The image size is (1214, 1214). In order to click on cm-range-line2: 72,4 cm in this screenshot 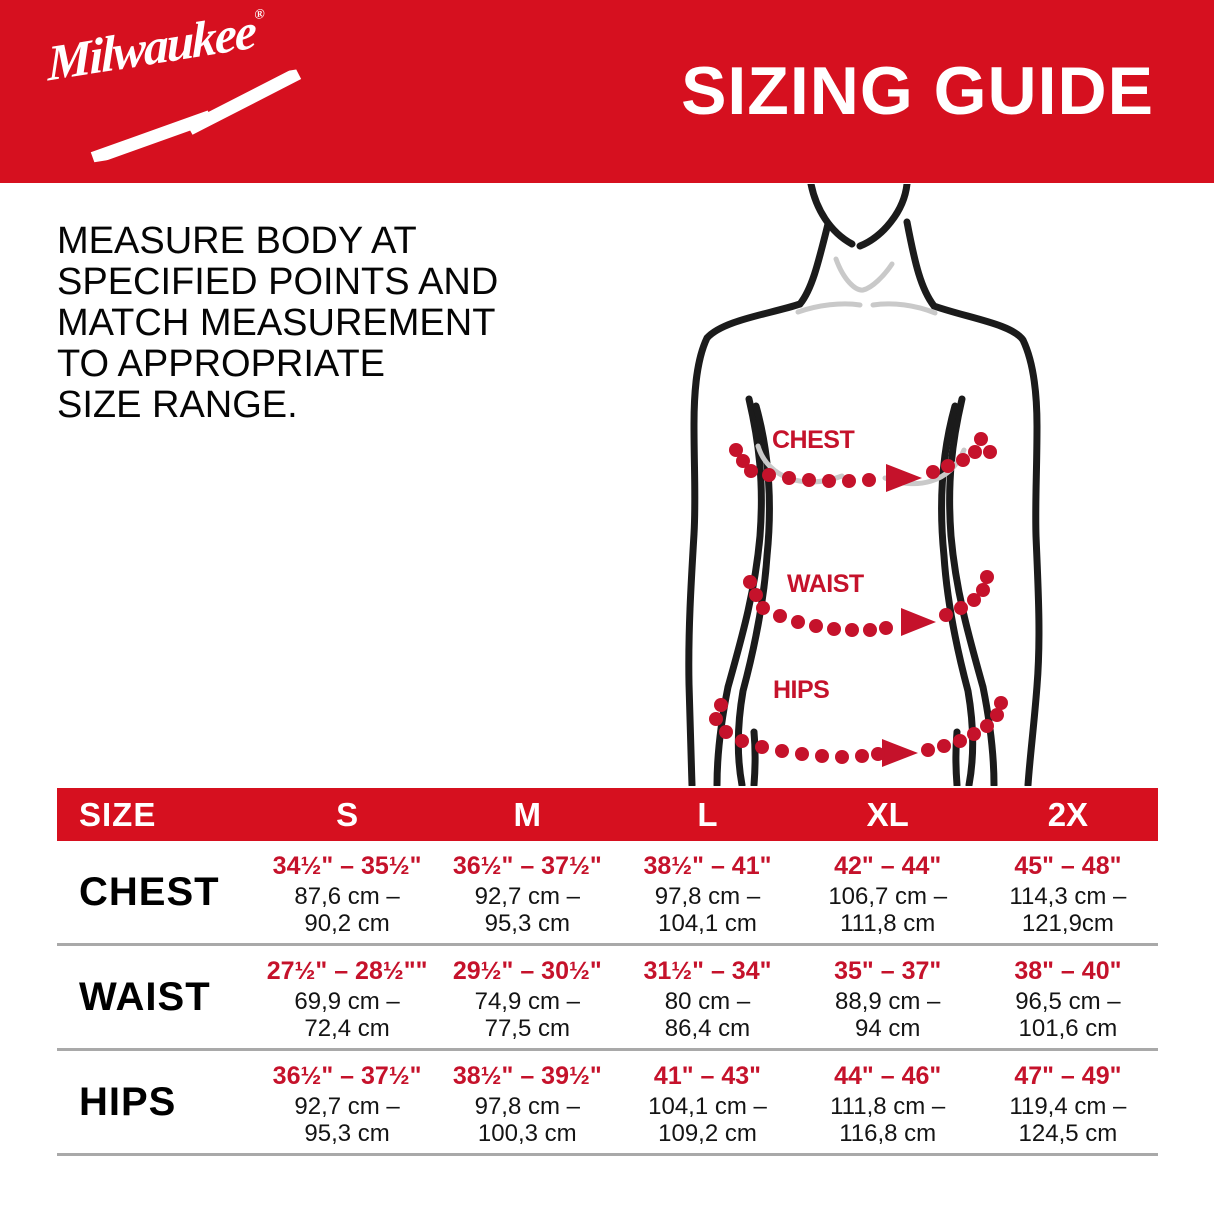, I will do `click(347, 1028)`.